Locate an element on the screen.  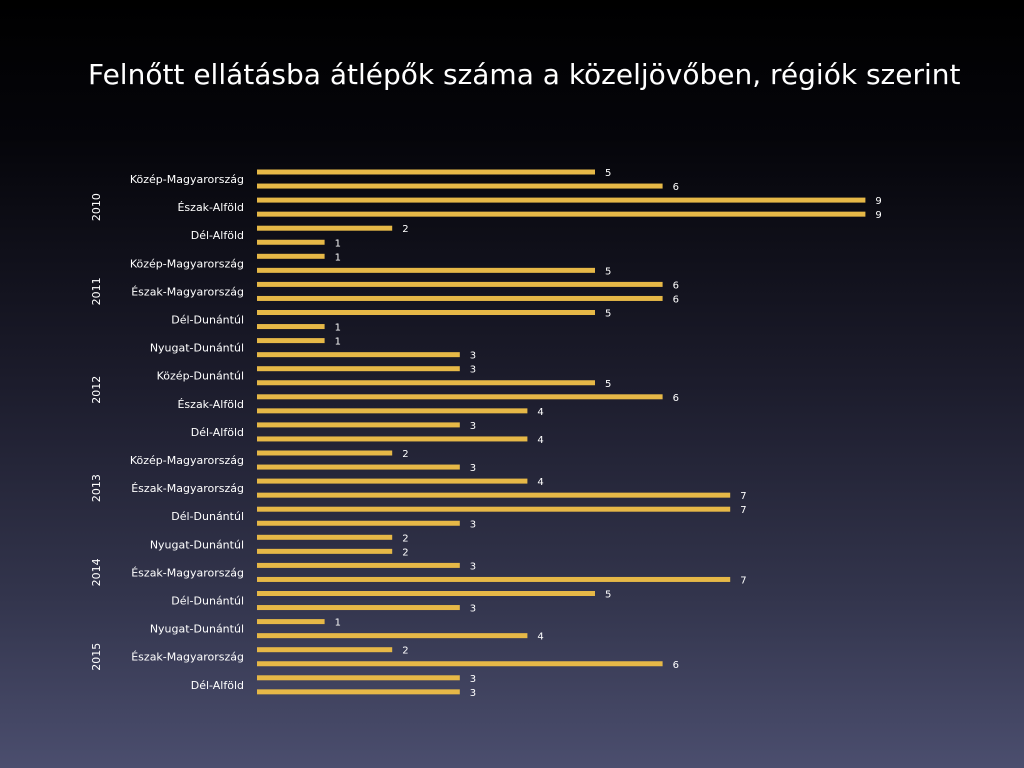
year-group-label: 2011 is located at coordinates (96, 291).